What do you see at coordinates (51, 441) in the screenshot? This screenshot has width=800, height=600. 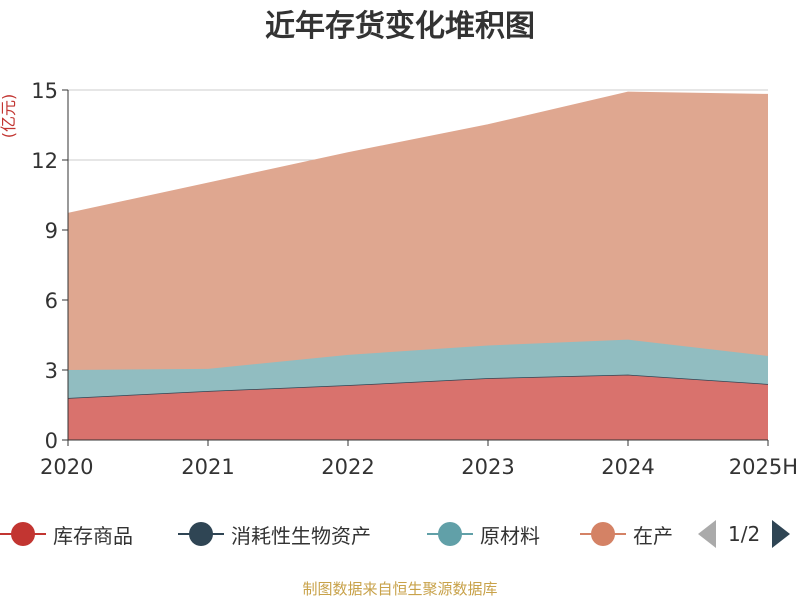 I see `y-tick-label: 0` at bounding box center [51, 441].